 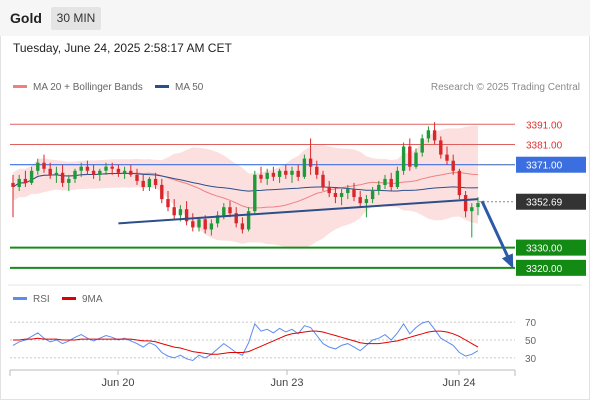 What do you see at coordinates (531, 359) in the screenshot?
I see `rsi-tick-30: 30` at bounding box center [531, 359].